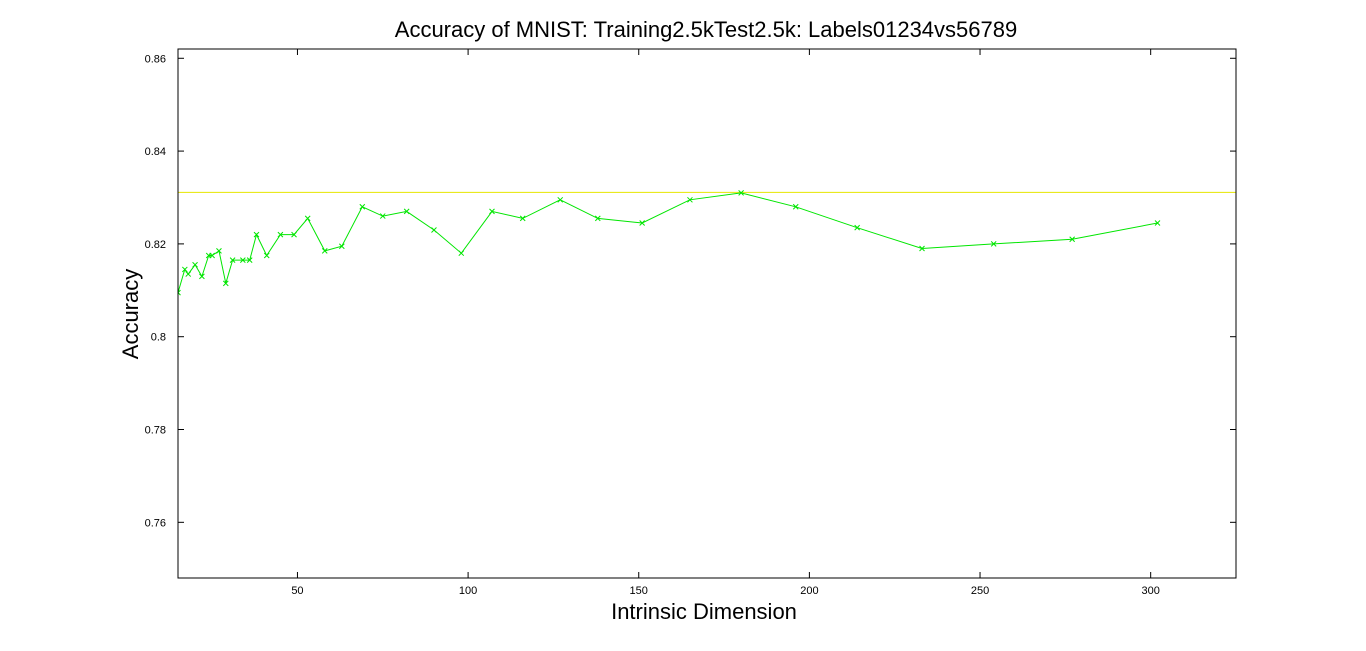  Describe the element at coordinates (1150, 591) in the screenshot. I see `x-tick-label: 300` at that location.